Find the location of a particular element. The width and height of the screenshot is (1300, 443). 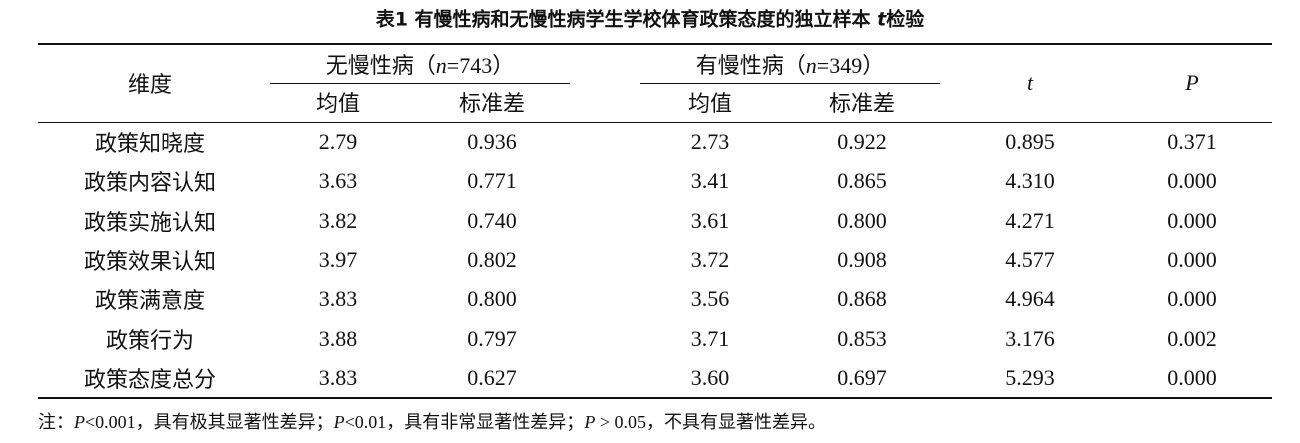

row-label: 政策行为 is located at coordinates (150, 340).